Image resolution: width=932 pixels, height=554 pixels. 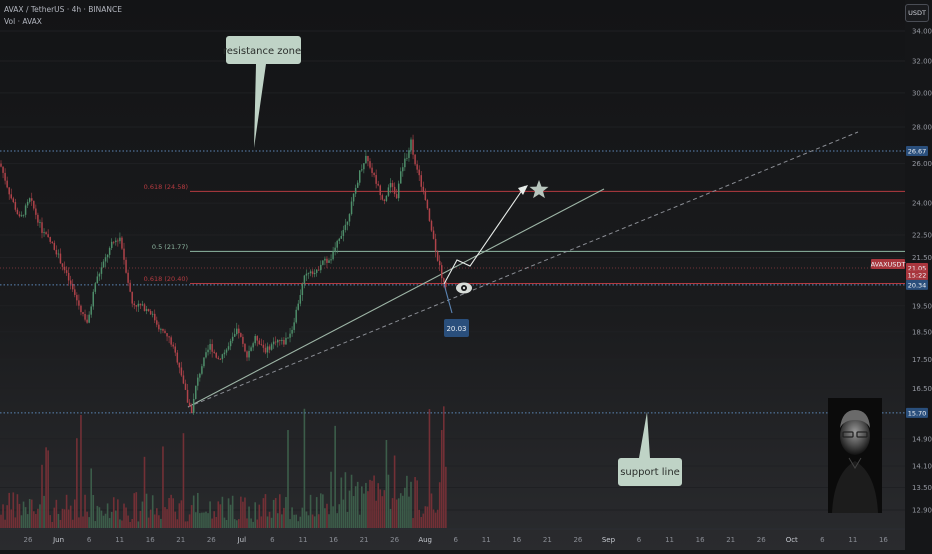 What do you see at coordinates (484, 235) in the screenshot?
I see `projection-path` at bounding box center [484, 235].